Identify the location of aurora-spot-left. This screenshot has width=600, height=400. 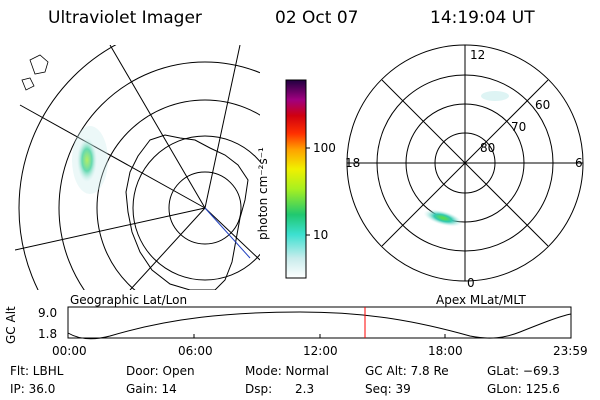
(87, 160).